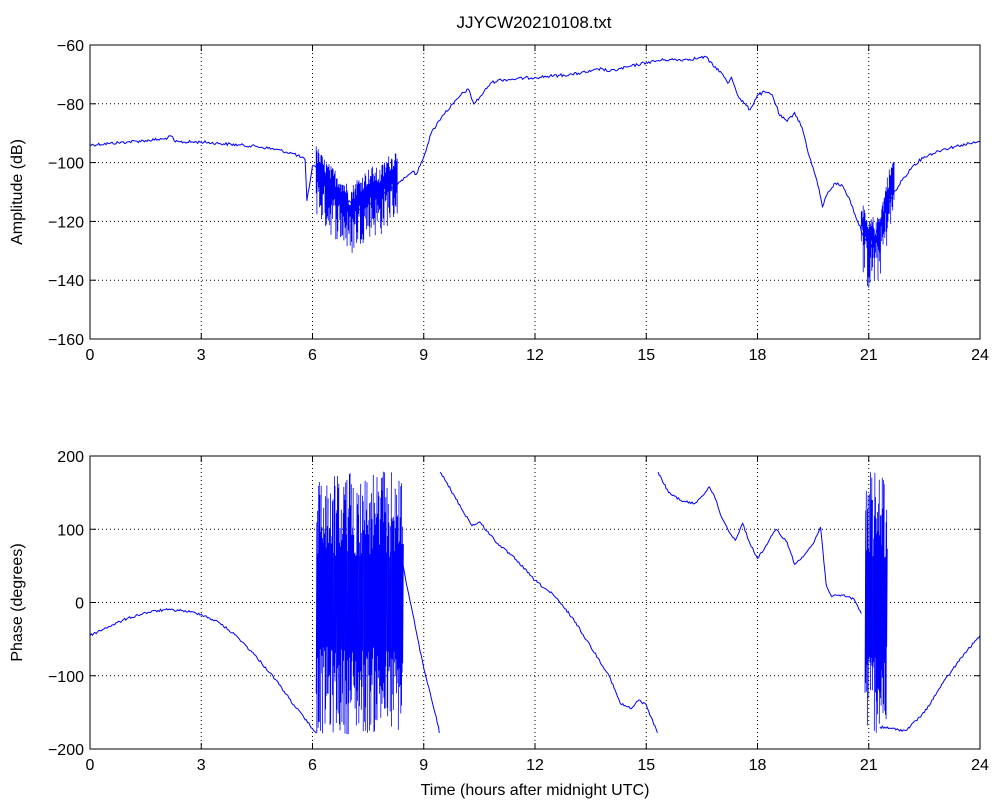 The height and width of the screenshot is (806, 998). What do you see at coordinates (66, 164) in the screenshot?
I see `amplitude-y-tick-label: −100` at bounding box center [66, 164].